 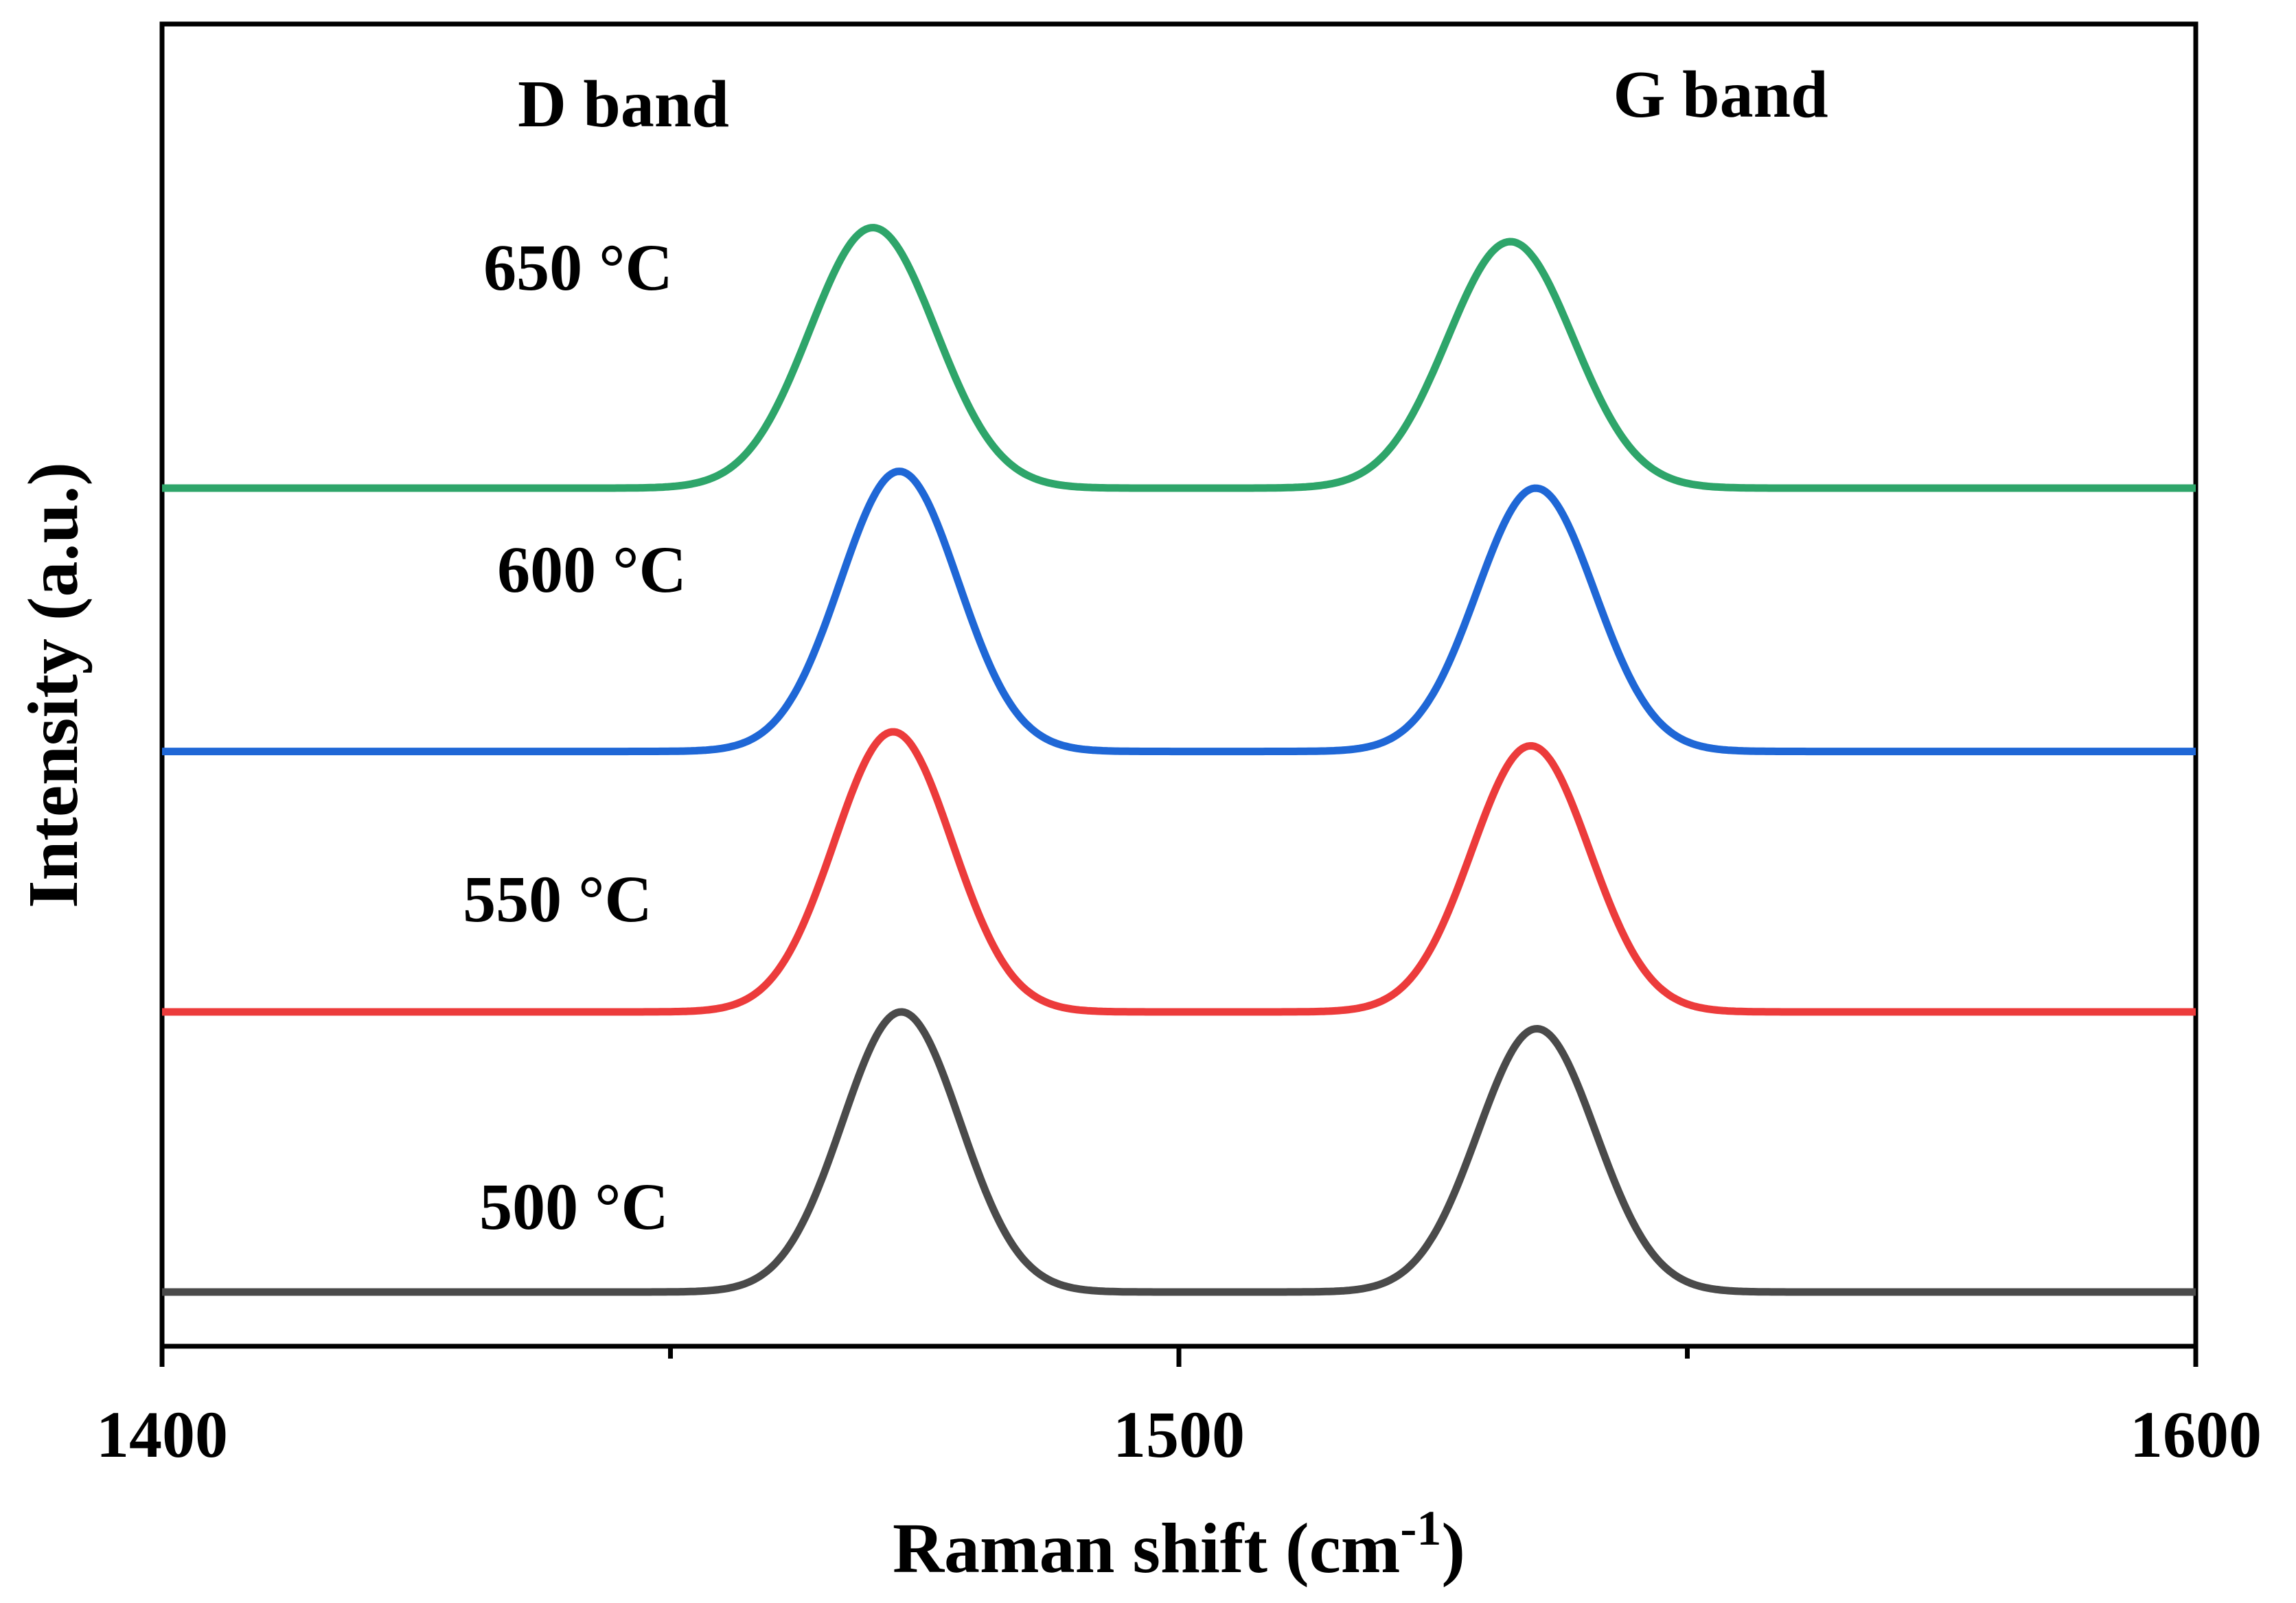 What do you see at coordinates (574, 1206) in the screenshot?
I see `series-label-500: 500 °C` at bounding box center [574, 1206].